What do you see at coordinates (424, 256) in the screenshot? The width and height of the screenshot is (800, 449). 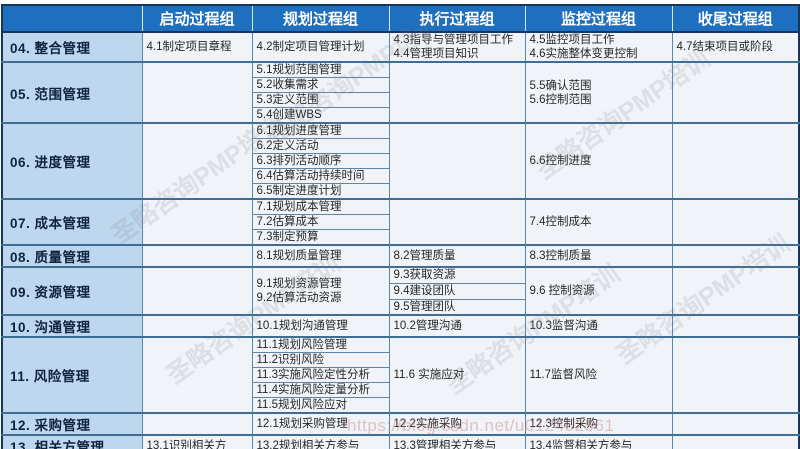 I see `process-item: 8.2管理质量` at bounding box center [424, 256].